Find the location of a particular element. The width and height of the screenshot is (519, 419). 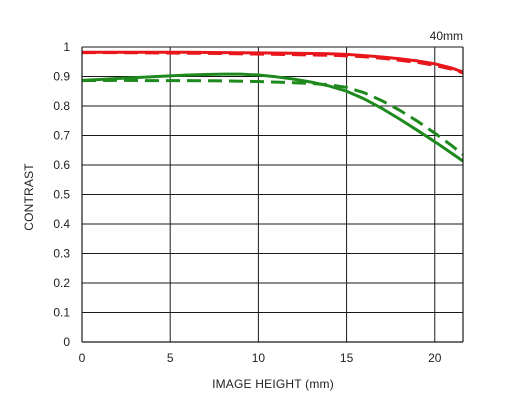

y-tick-label: 0.6 is located at coordinates (61, 165).